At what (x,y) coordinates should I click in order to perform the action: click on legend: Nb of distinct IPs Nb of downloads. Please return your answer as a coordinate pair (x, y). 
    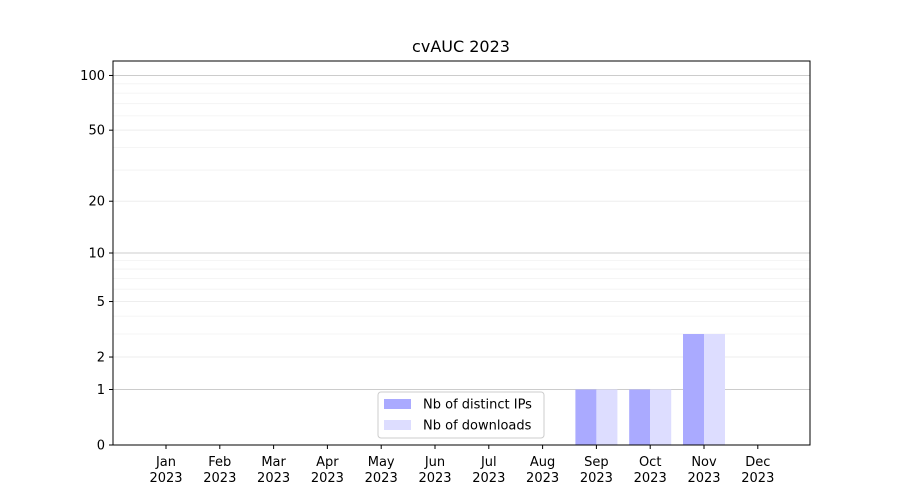
    Looking at the image, I should click on (461, 415).